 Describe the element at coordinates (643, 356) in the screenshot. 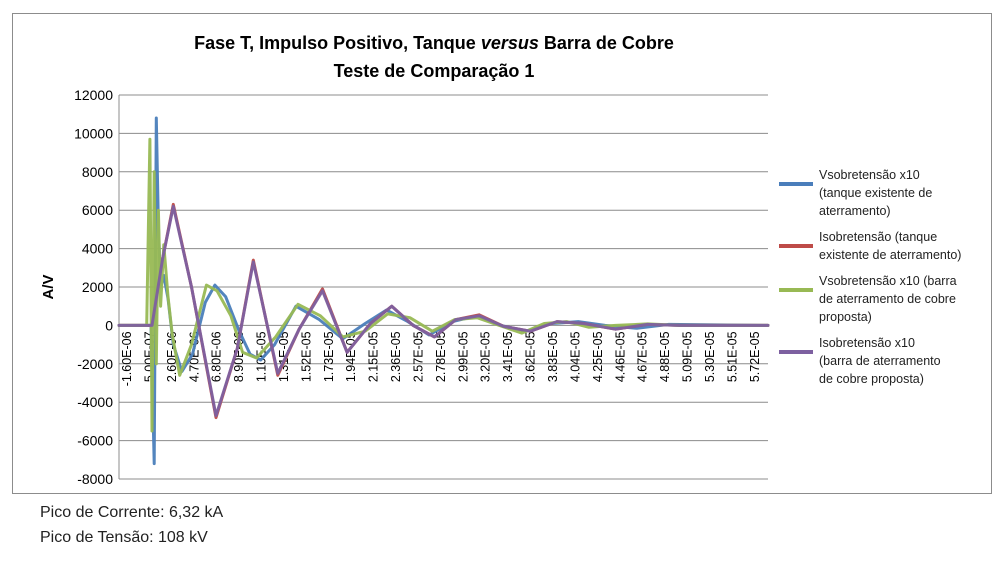

I see `x-tick-label: 4.67E-05` at that location.